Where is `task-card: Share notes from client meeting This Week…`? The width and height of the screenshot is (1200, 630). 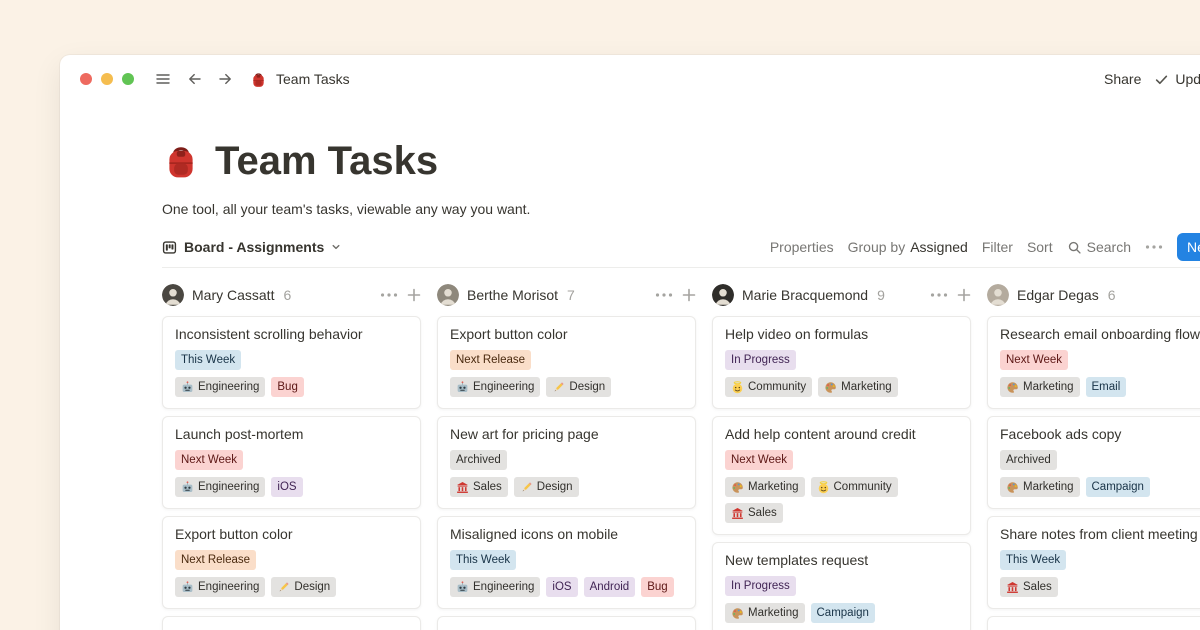 task-card: Share notes from client meeting This Week… is located at coordinates (1093, 562).